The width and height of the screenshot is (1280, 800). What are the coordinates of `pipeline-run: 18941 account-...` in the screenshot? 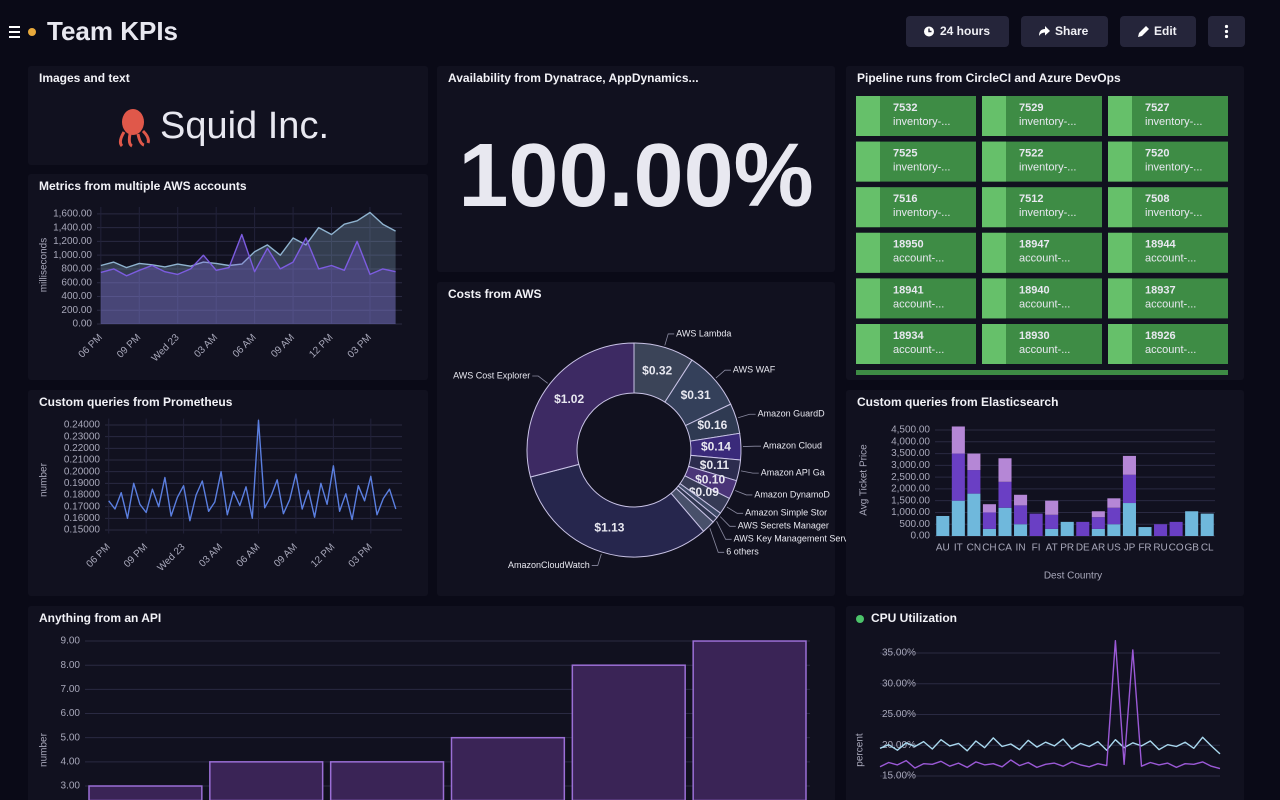 It's located at (916, 298).